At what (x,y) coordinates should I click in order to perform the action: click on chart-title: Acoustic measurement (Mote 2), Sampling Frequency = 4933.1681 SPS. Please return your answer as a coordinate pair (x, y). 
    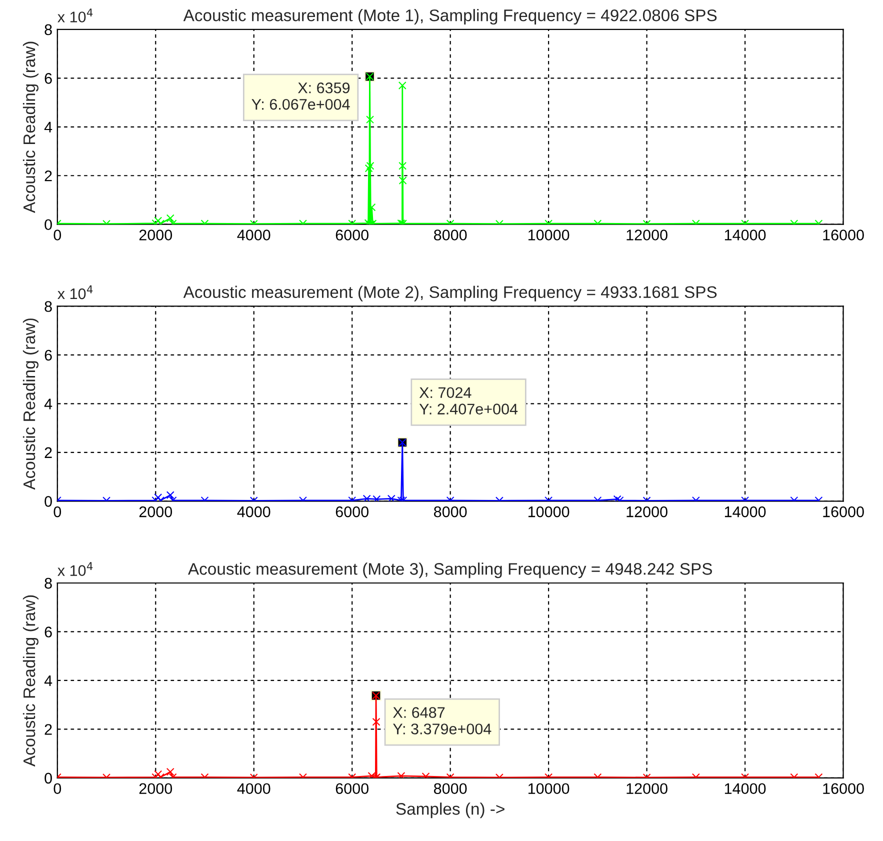
    Looking at the image, I should click on (450, 294).